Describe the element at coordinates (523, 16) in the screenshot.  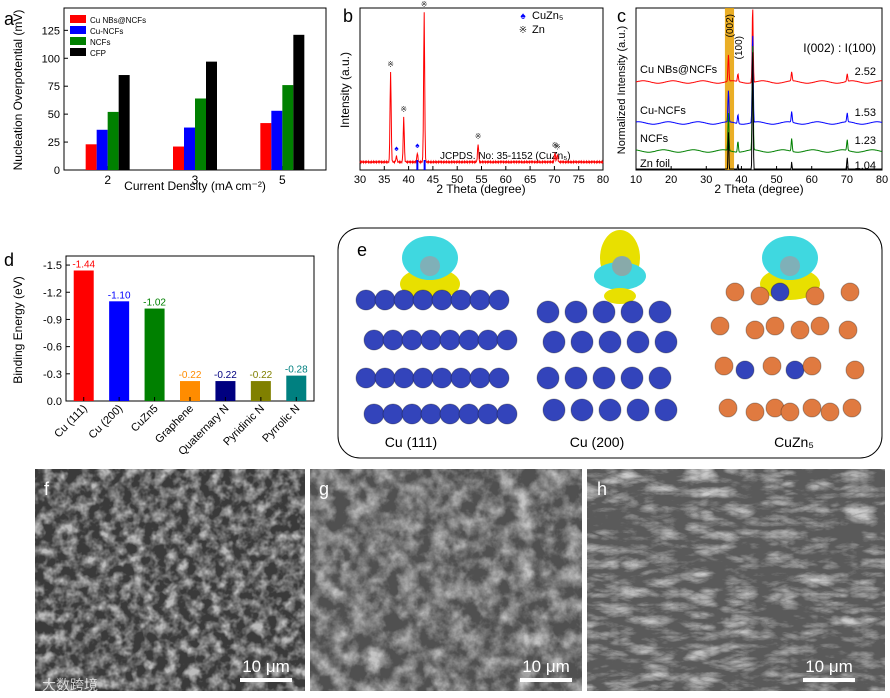
I see `legend-symbol-b: ♠` at that location.